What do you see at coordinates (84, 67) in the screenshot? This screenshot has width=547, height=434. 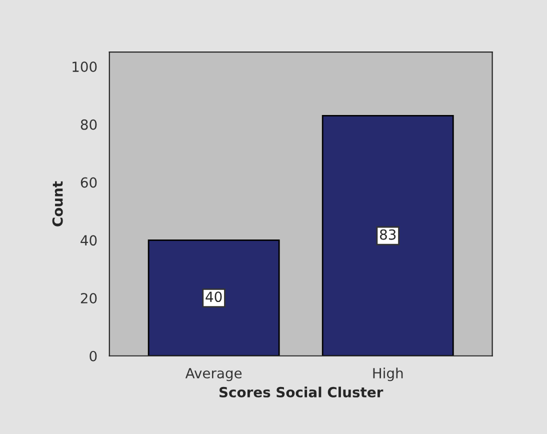 I see `y-tick-label: 100` at bounding box center [84, 67].